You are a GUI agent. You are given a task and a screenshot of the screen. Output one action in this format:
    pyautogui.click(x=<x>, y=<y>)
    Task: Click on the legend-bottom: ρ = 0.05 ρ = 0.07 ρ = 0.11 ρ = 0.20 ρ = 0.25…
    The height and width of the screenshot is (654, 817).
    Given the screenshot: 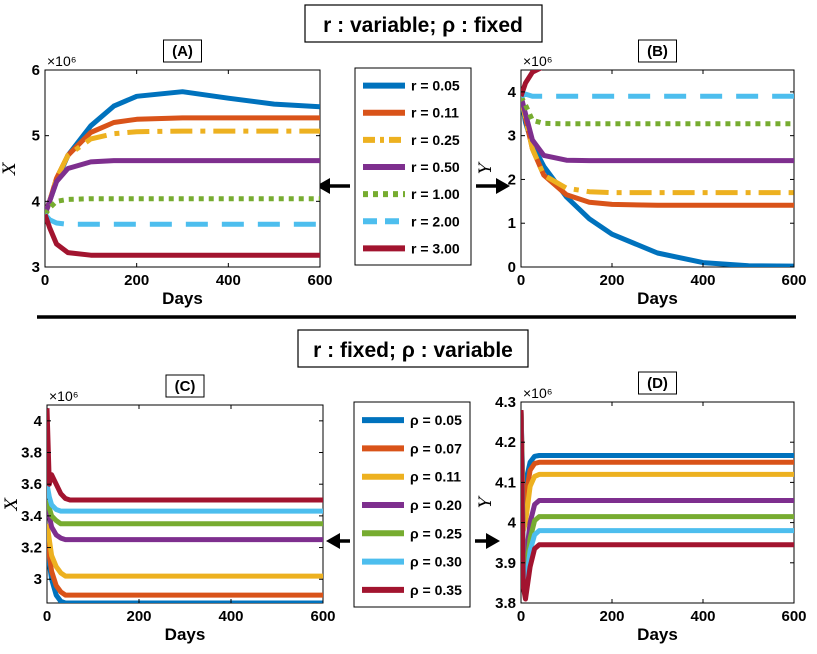 What is the action you would take?
    pyautogui.click(x=412, y=504)
    